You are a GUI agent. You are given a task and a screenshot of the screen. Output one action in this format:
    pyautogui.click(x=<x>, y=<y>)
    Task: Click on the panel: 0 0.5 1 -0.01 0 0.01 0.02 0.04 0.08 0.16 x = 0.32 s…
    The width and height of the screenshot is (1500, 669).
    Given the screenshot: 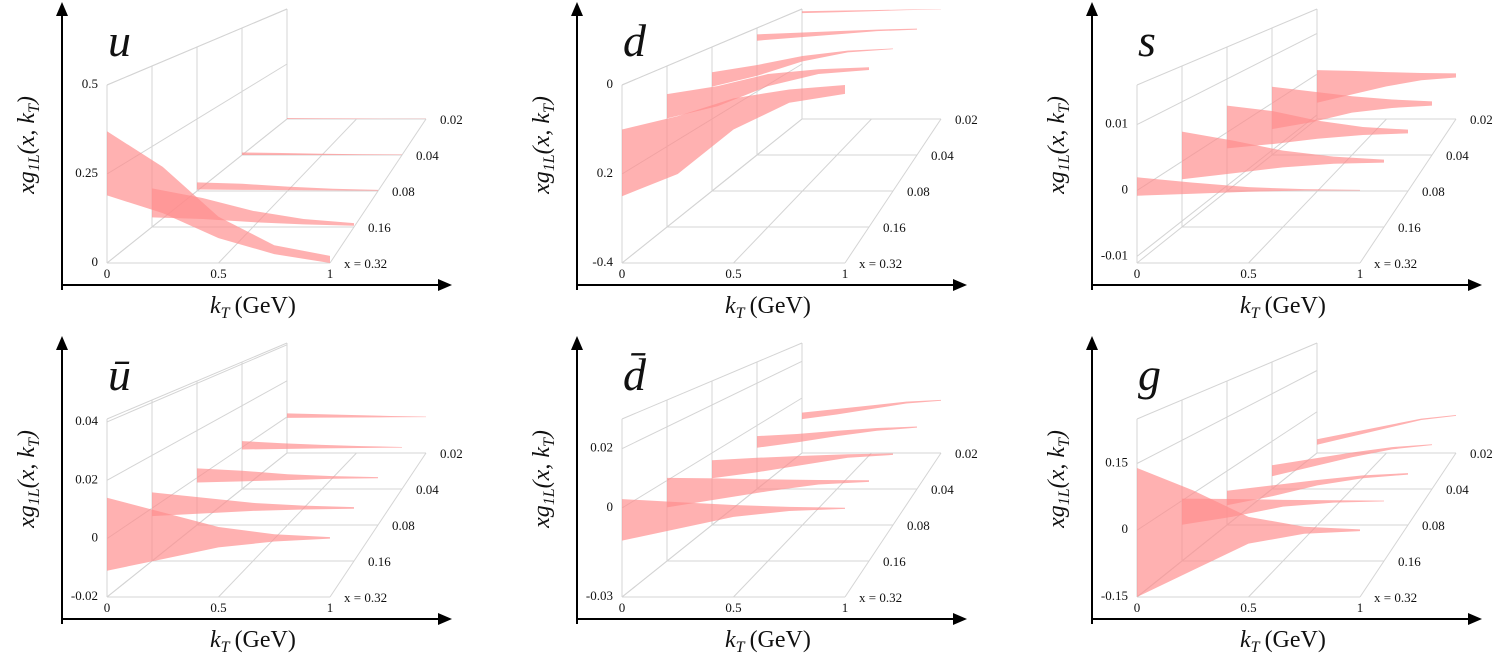 What is the action you would take?
    pyautogui.click(x=1268, y=162)
    